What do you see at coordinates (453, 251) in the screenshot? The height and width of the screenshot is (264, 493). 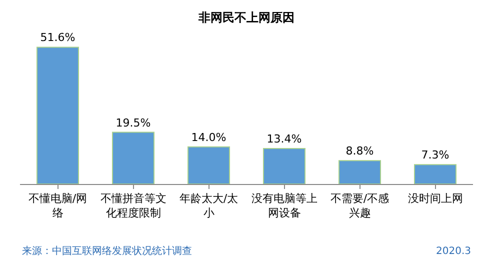 I see `text: 2020.3` at bounding box center [453, 251].